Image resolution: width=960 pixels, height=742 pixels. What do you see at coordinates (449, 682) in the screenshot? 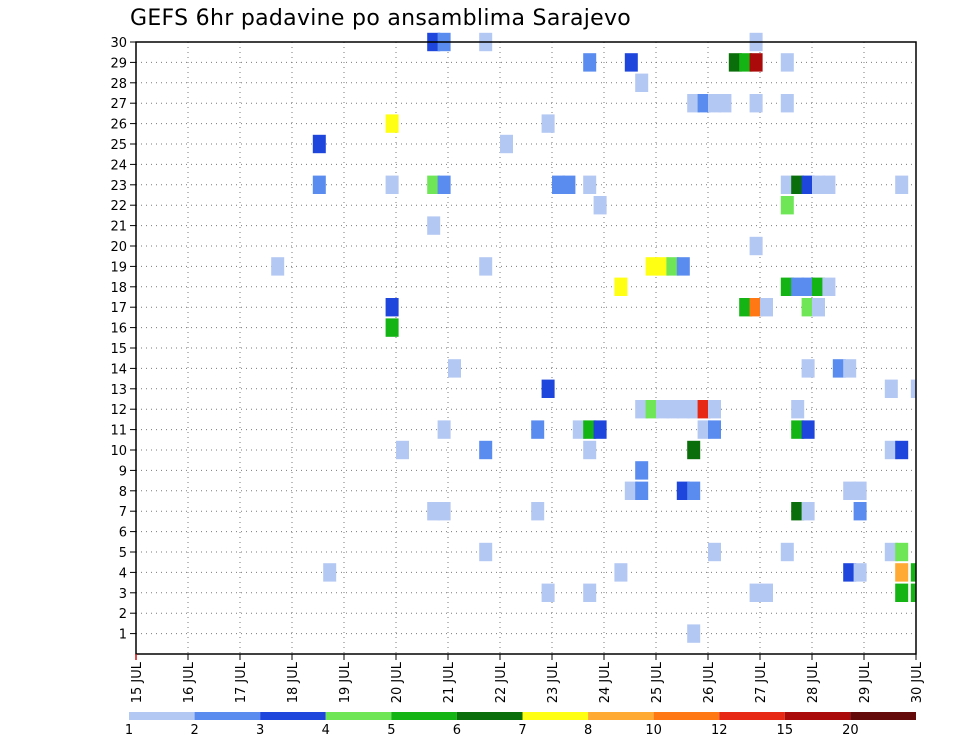
I see `x-tick-label: 21 JUL` at bounding box center [449, 682].